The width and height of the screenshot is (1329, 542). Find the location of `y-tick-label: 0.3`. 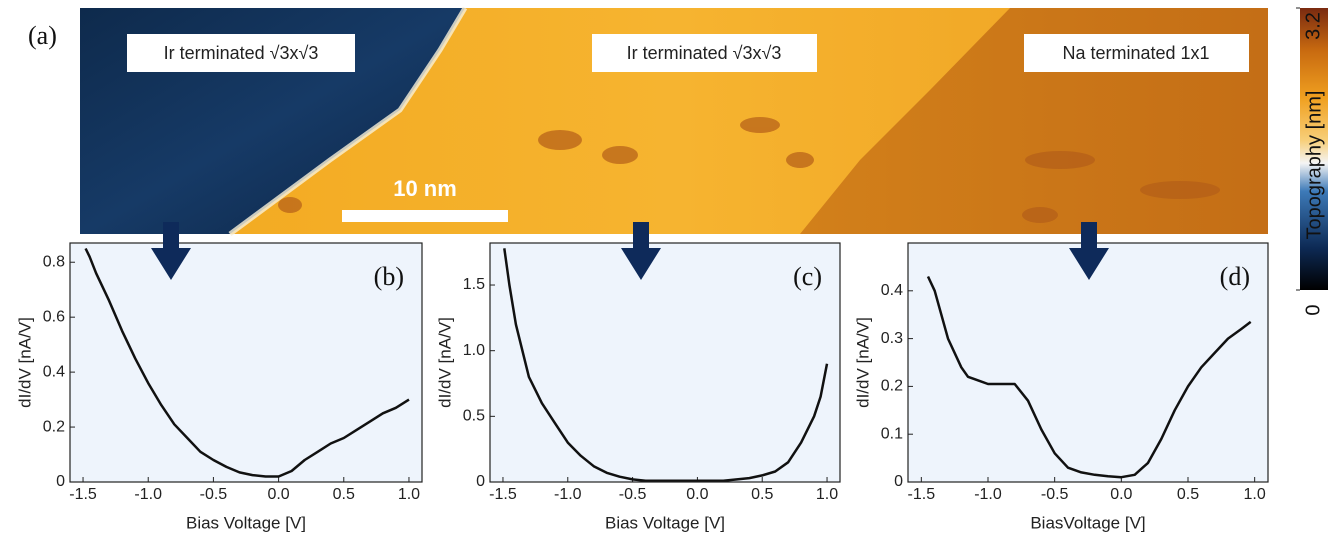

y-tick-label: 0.3 is located at coordinates (892, 338).